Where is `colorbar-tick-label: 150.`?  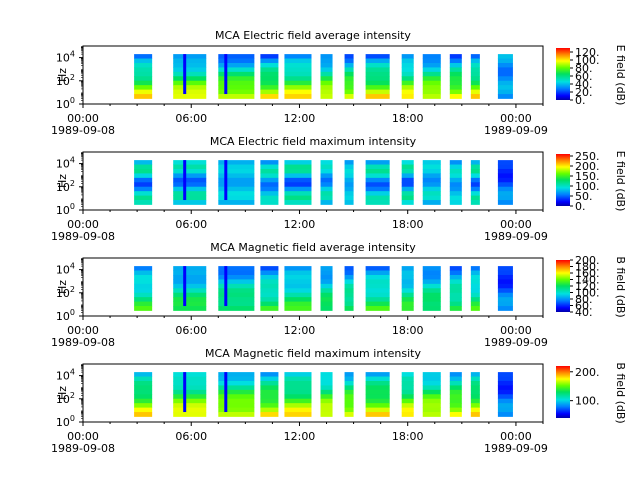 colorbar-tick-label: 150. is located at coordinates (587, 176).